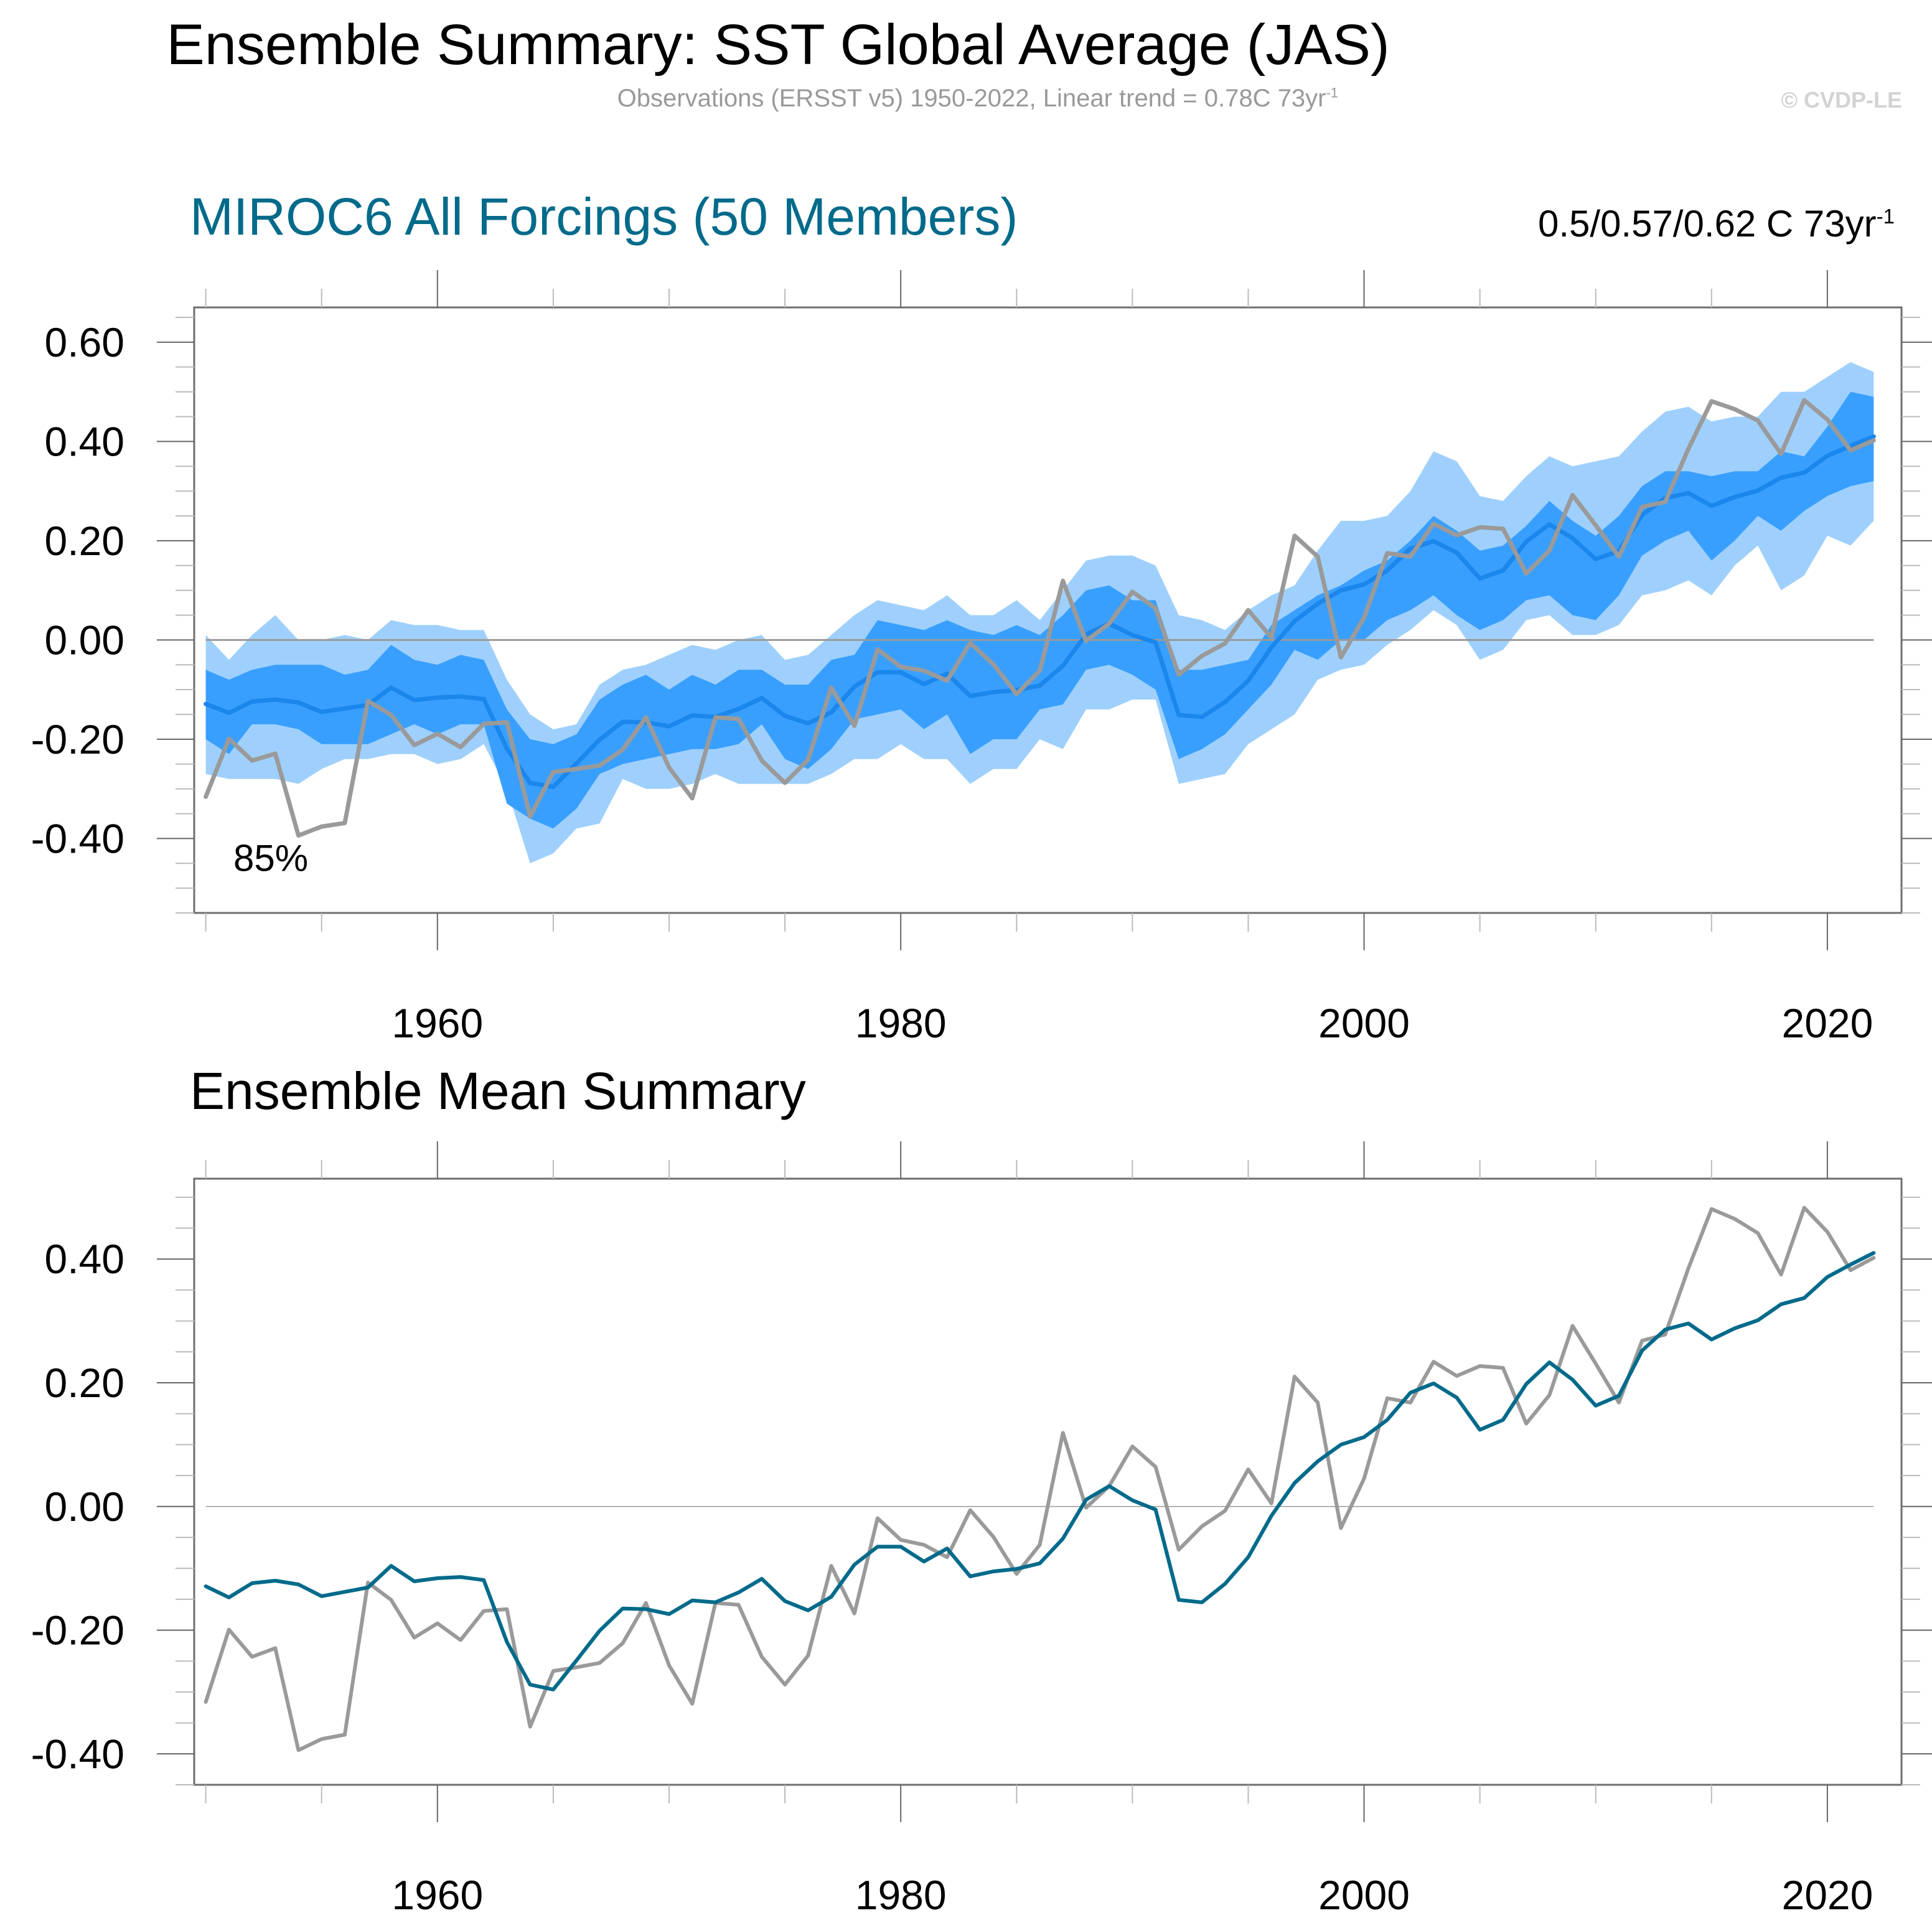  I want to click on trend-label-text: 0.5/0.57/0.62 C 73yr, so click(1707, 224).